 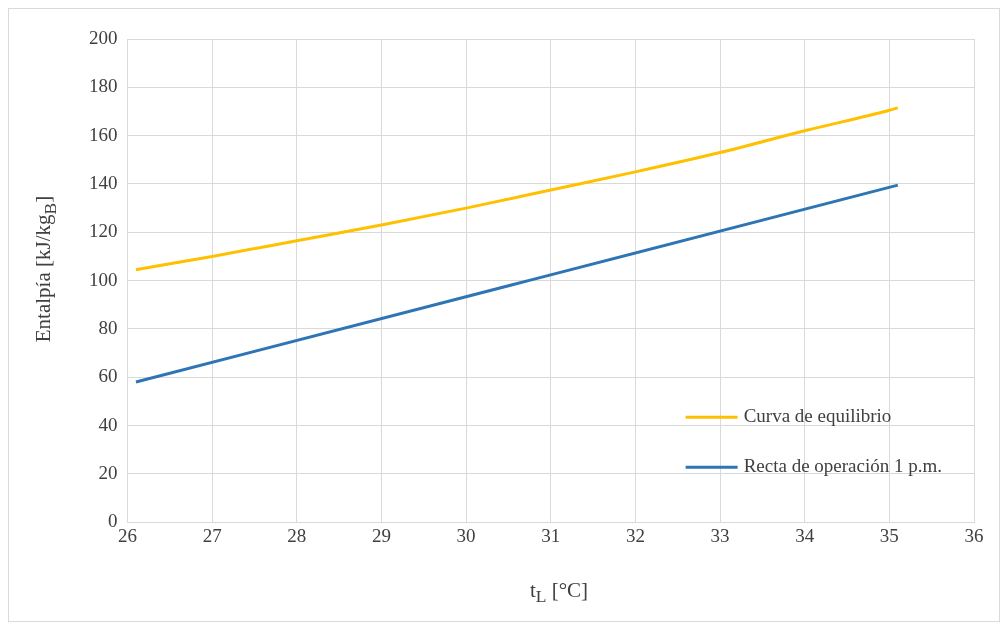 What do you see at coordinates (635, 535) in the screenshot?
I see `x-tick-label: 32` at bounding box center [635, 535].